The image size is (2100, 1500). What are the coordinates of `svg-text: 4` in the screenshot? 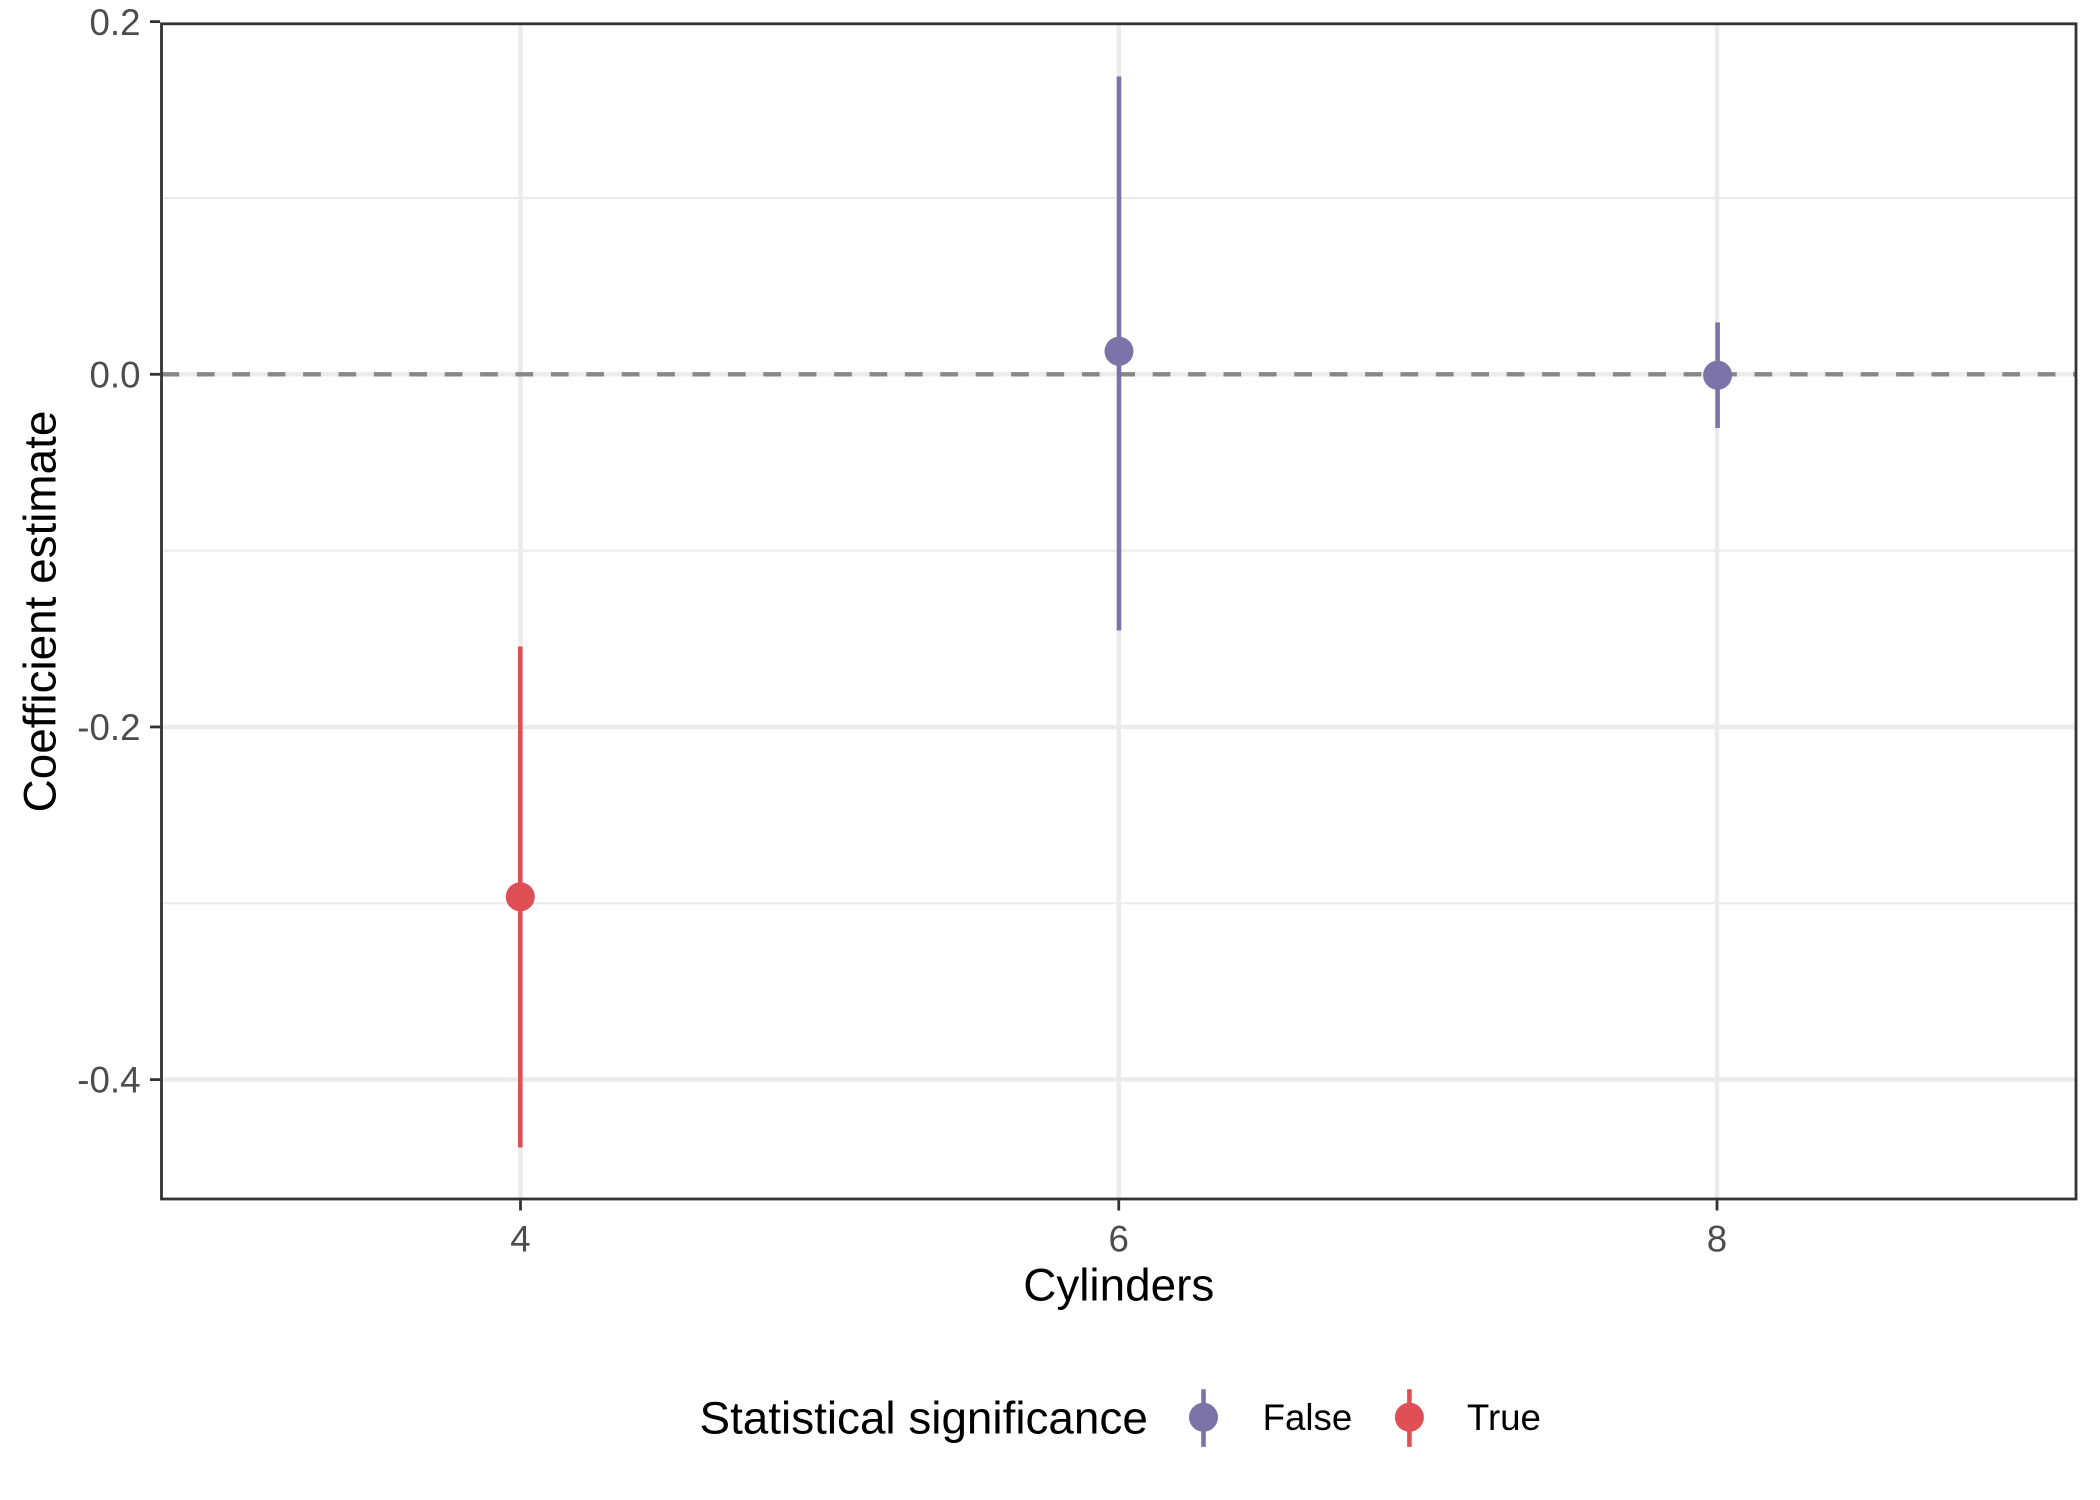 It's located at (520, 1238).